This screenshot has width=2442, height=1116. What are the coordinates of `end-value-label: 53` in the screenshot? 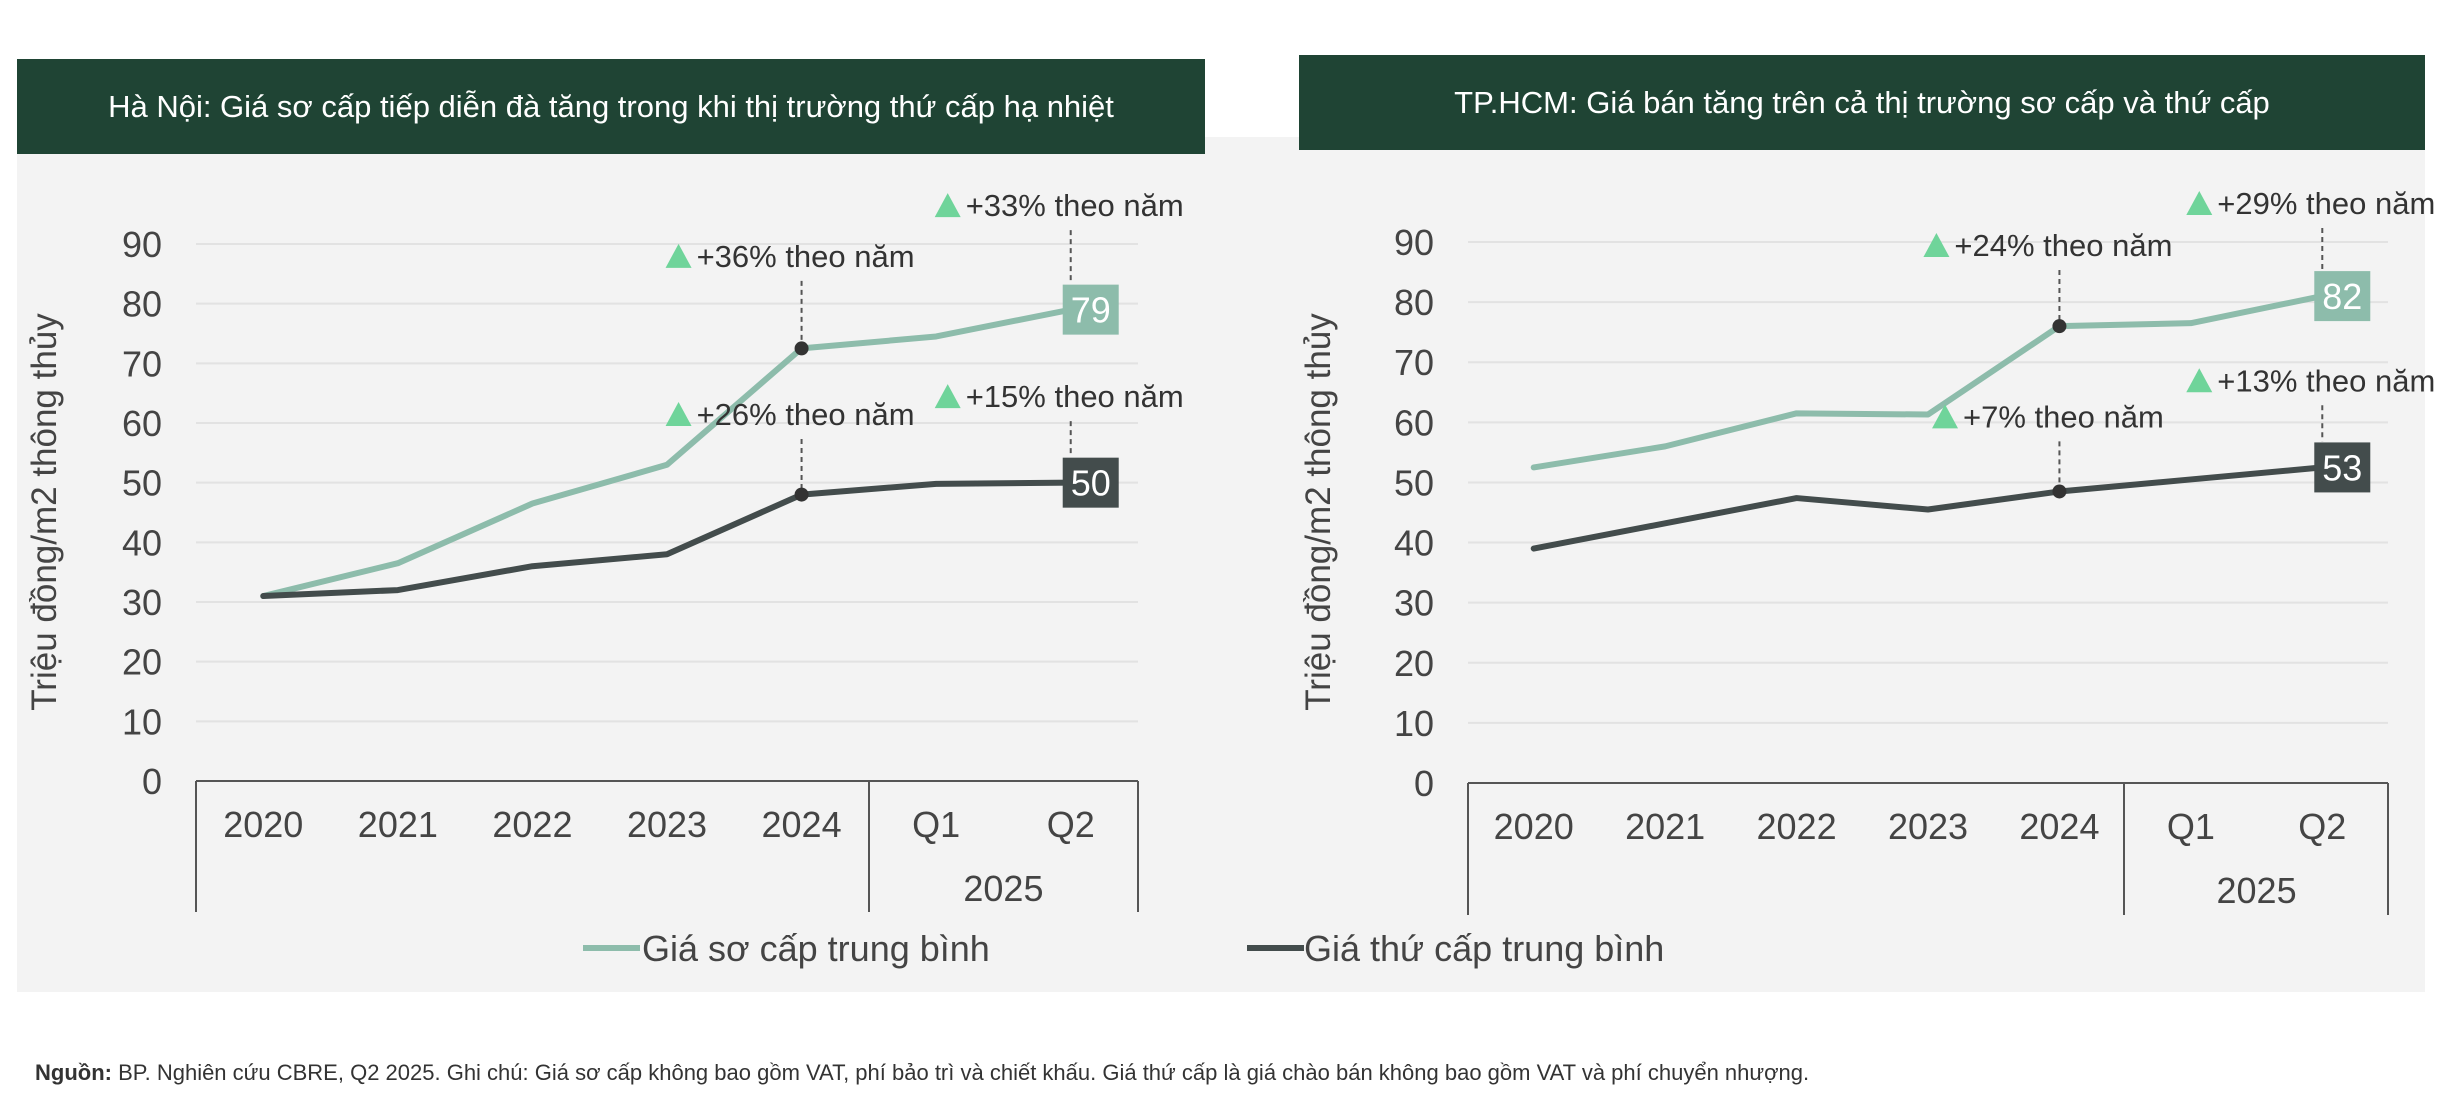 It's located at (2342, 467).